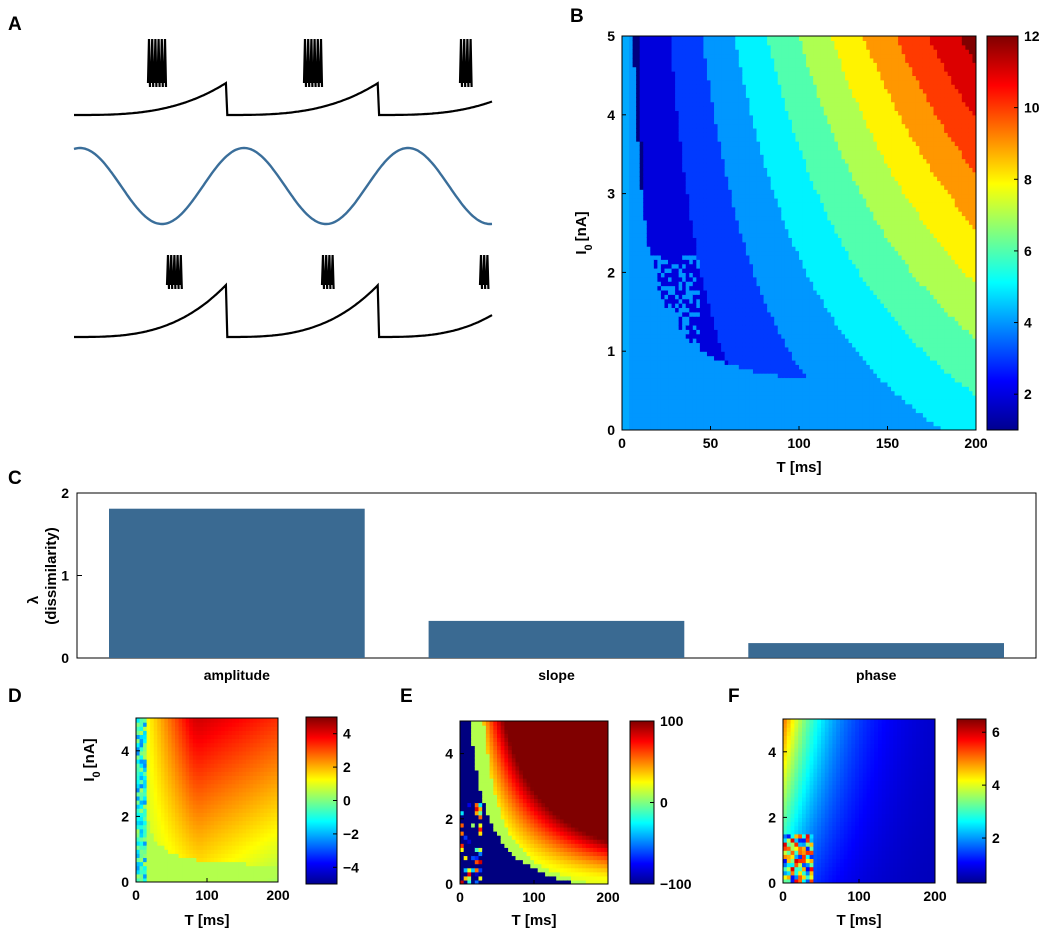 This screenshot has height=935, width=1043. I want to click on bar-amplitude, so click(237, 583).